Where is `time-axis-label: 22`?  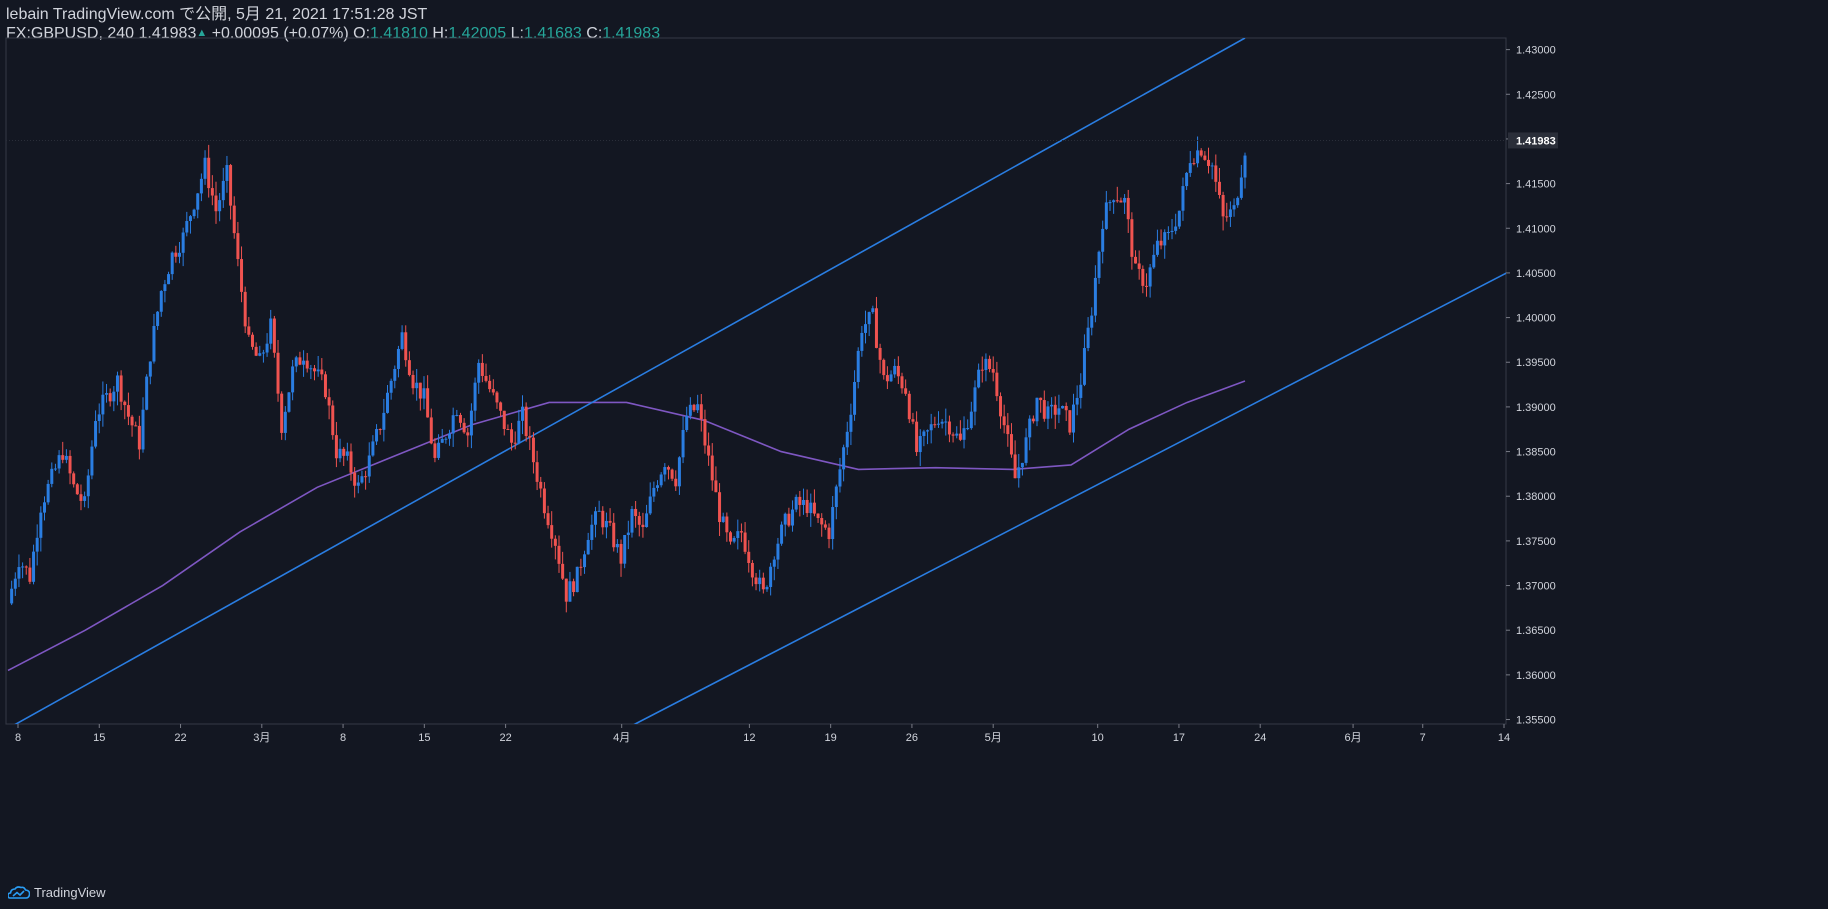 time-axis-label: 22 is located at coordinates (505, 738).